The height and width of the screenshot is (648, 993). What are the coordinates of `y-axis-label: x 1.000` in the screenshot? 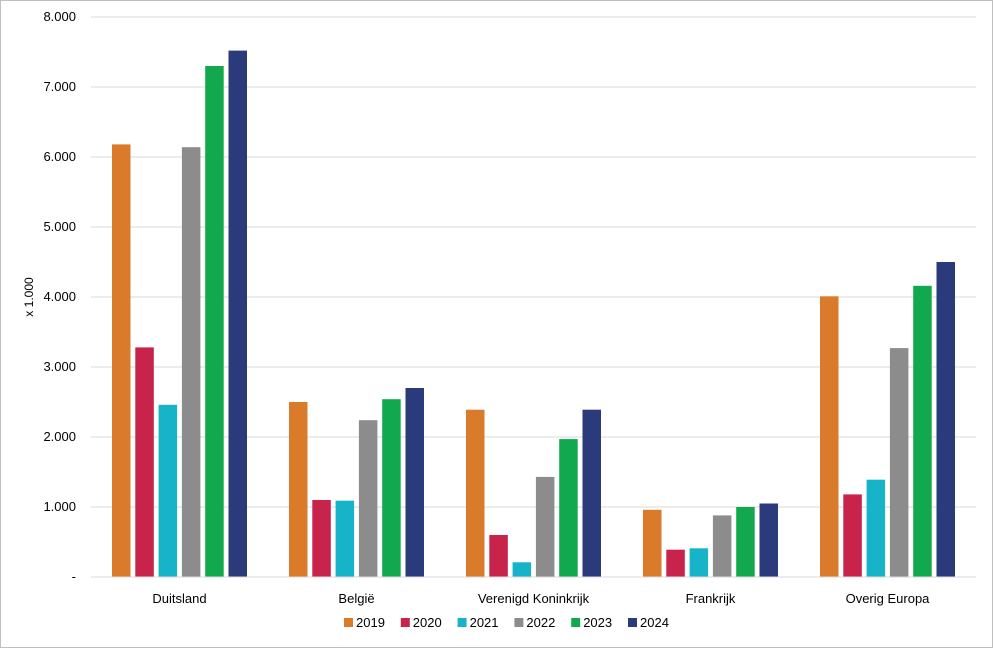 It's located at (29, 297).